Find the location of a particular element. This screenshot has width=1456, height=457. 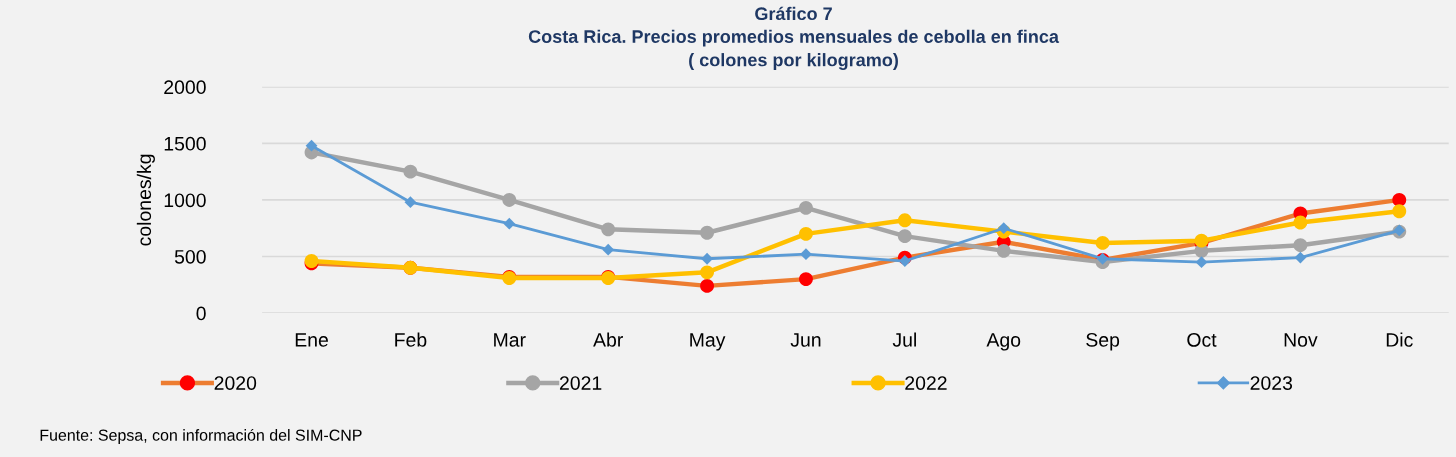

legend-label: 2020 is located at coordinates (235, 383).